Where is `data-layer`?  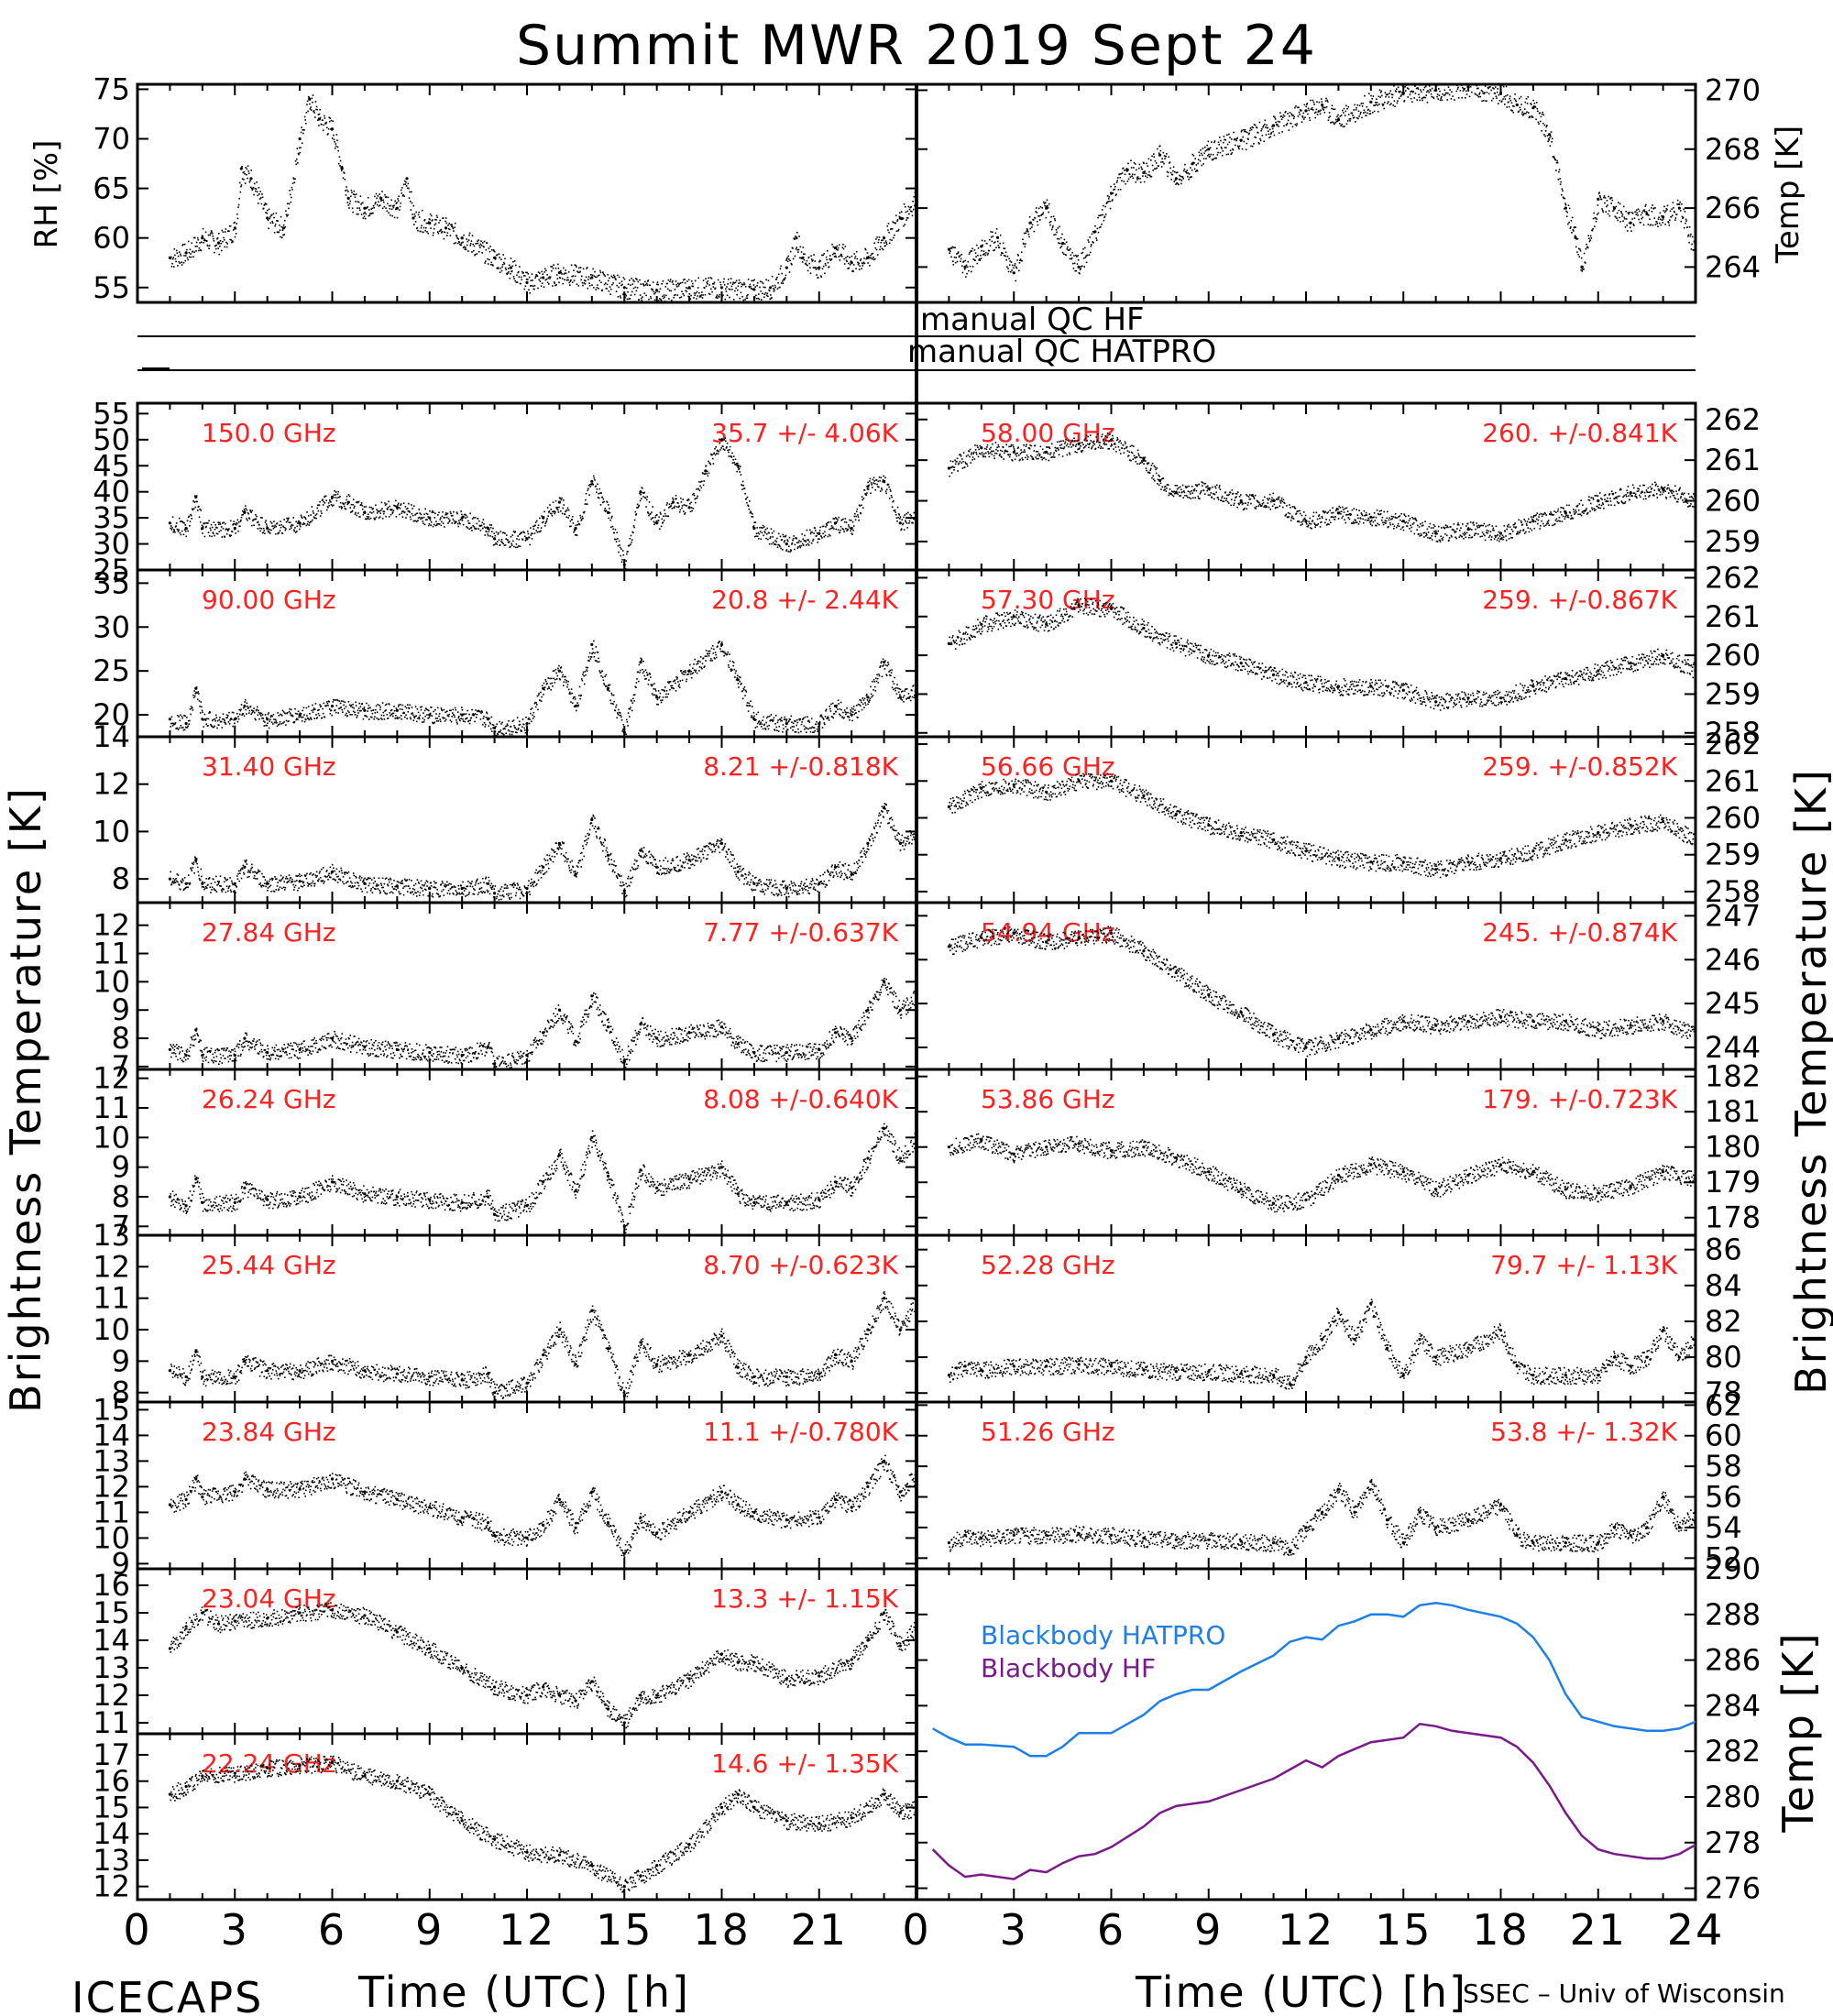 data-layer is located at coordinates (542, 503).